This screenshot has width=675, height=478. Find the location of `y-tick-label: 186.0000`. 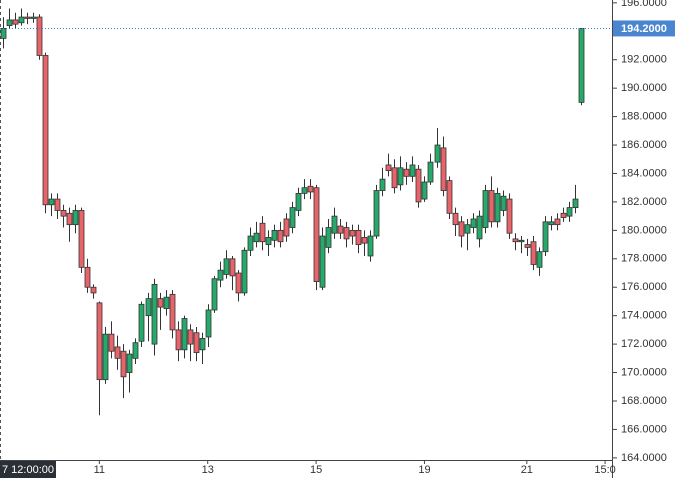

y-tick-label: 186.0000 is located at coordinates (644, 145).